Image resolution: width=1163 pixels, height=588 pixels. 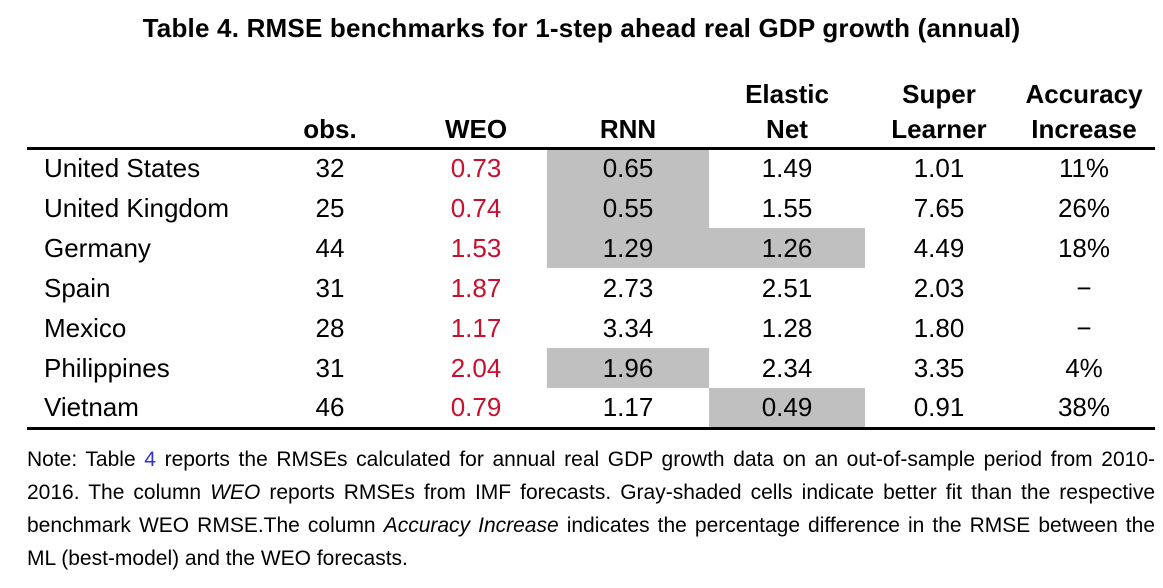 What do you see at coordinates (939, 247) in the screenshot?
I see `super-learner-cell: 4.49` at bounding box center [939, 247].